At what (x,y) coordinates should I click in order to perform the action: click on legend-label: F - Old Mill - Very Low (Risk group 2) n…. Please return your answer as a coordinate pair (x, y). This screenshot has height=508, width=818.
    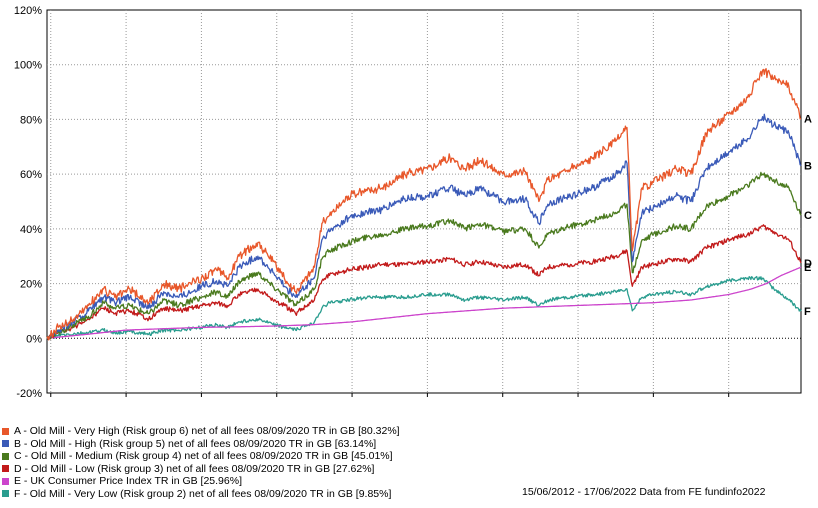
    Looking at the image, I should click on (203, 493).